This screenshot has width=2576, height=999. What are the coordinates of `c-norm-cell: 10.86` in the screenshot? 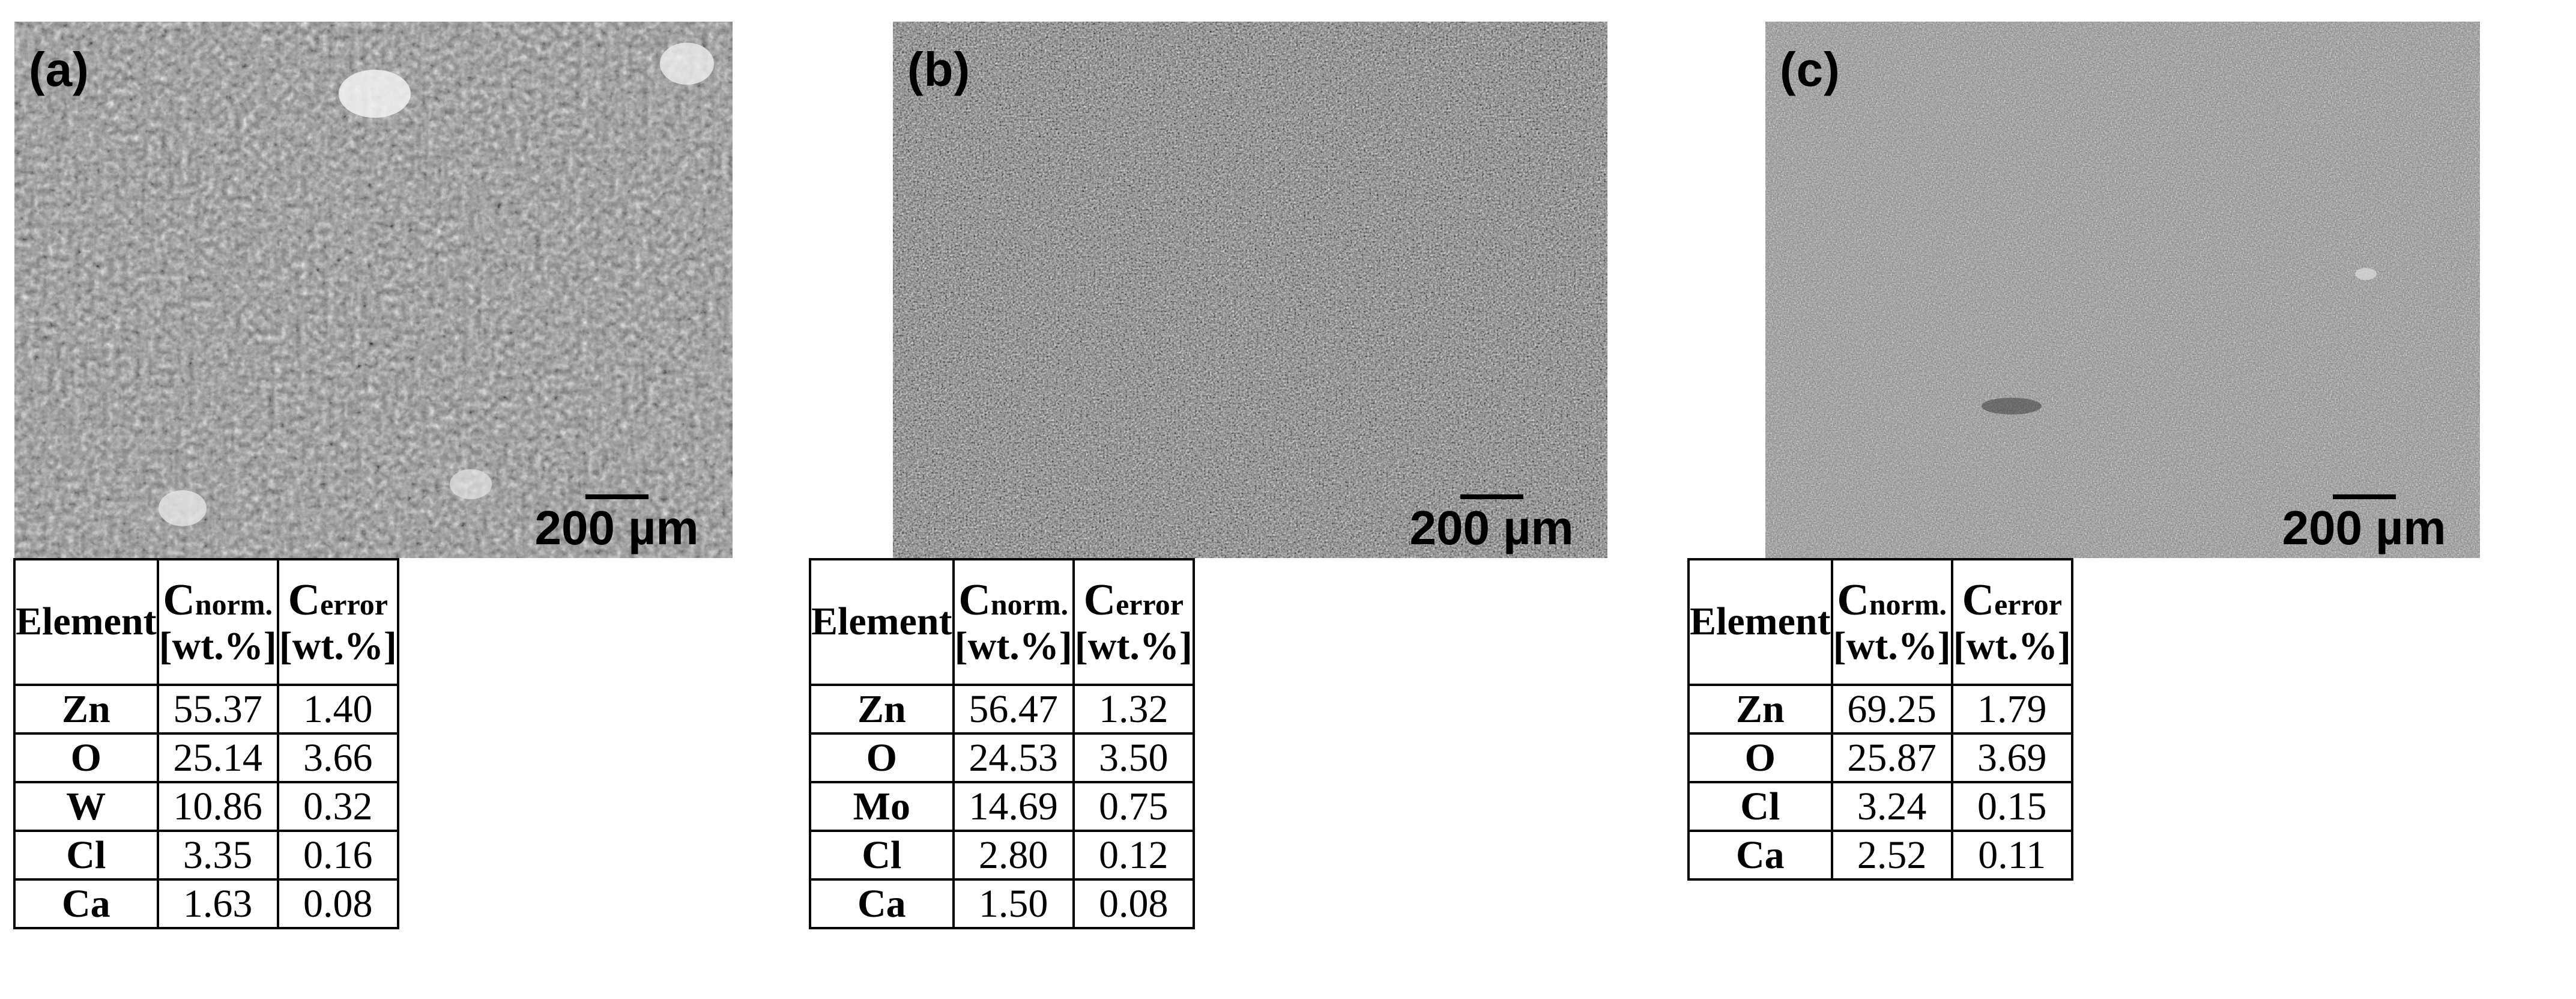 It's located at (218, 806).